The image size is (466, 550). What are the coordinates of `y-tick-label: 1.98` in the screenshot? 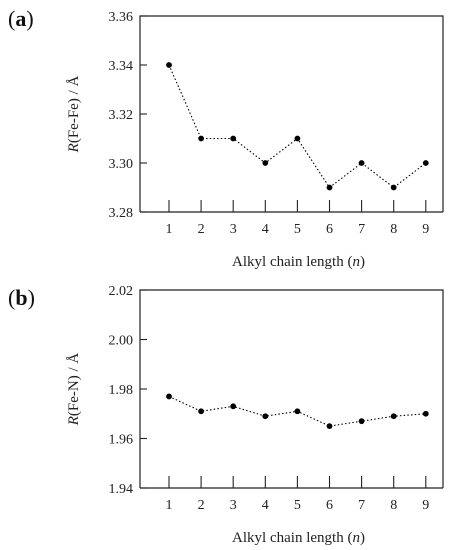 It's located at (121, 390).